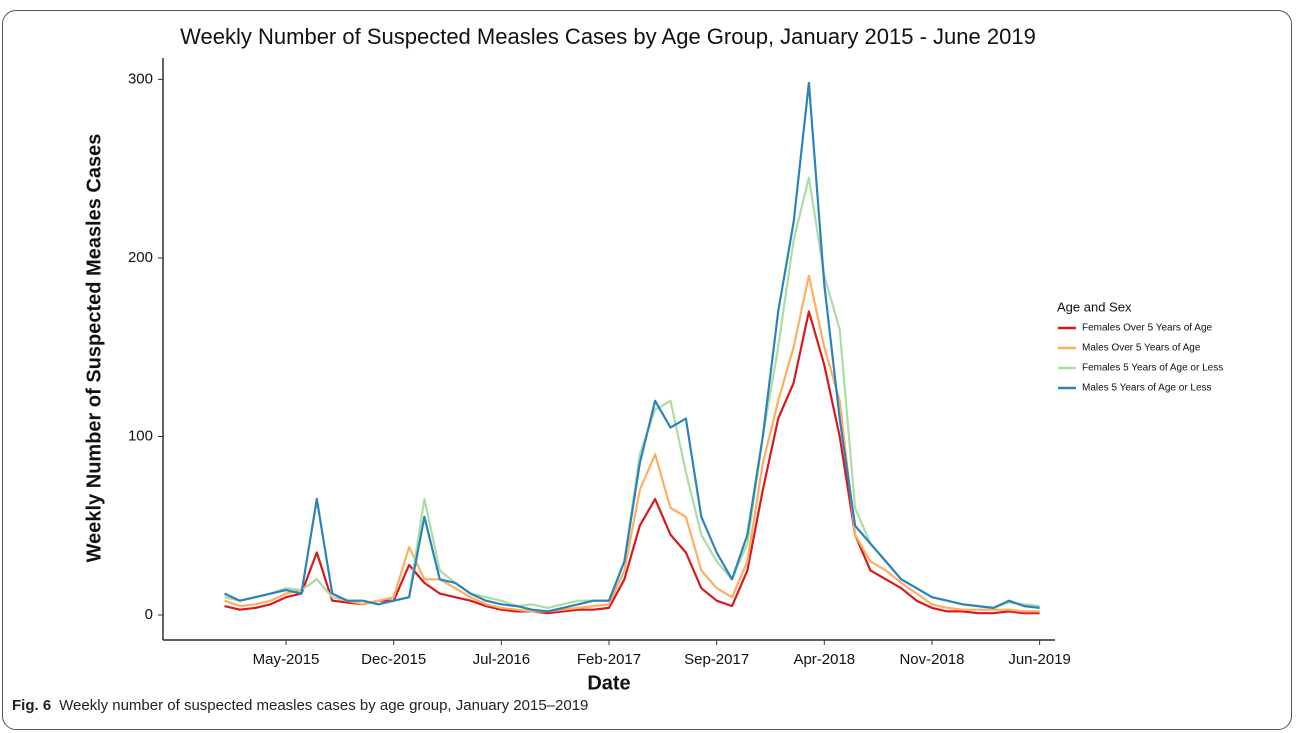 This screenshot has width=1296, height=733. I want to click on x-tick-label: Apr-2018, so click(824, 659).